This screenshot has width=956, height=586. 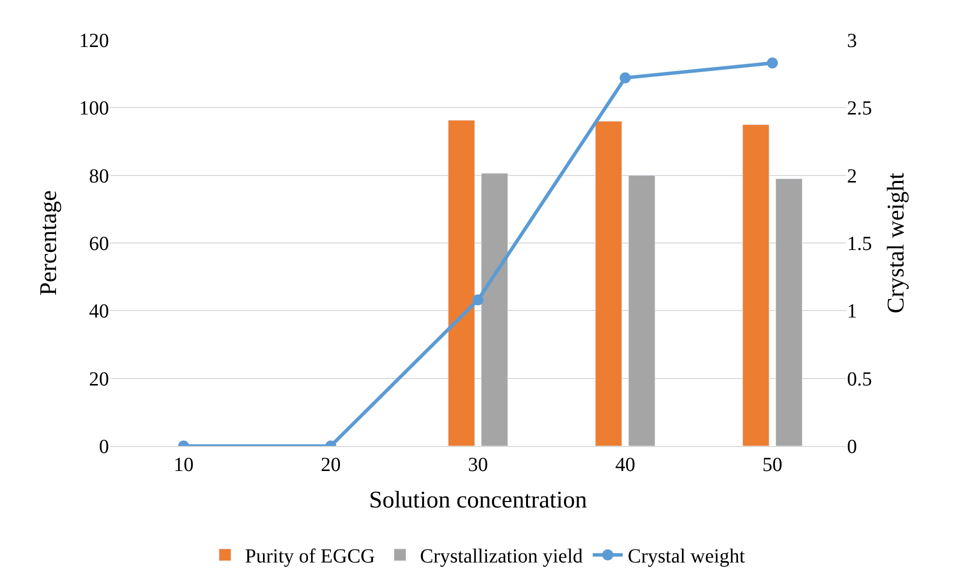 I want to click on y-tick-label: 0, so click(x=104, y=447).